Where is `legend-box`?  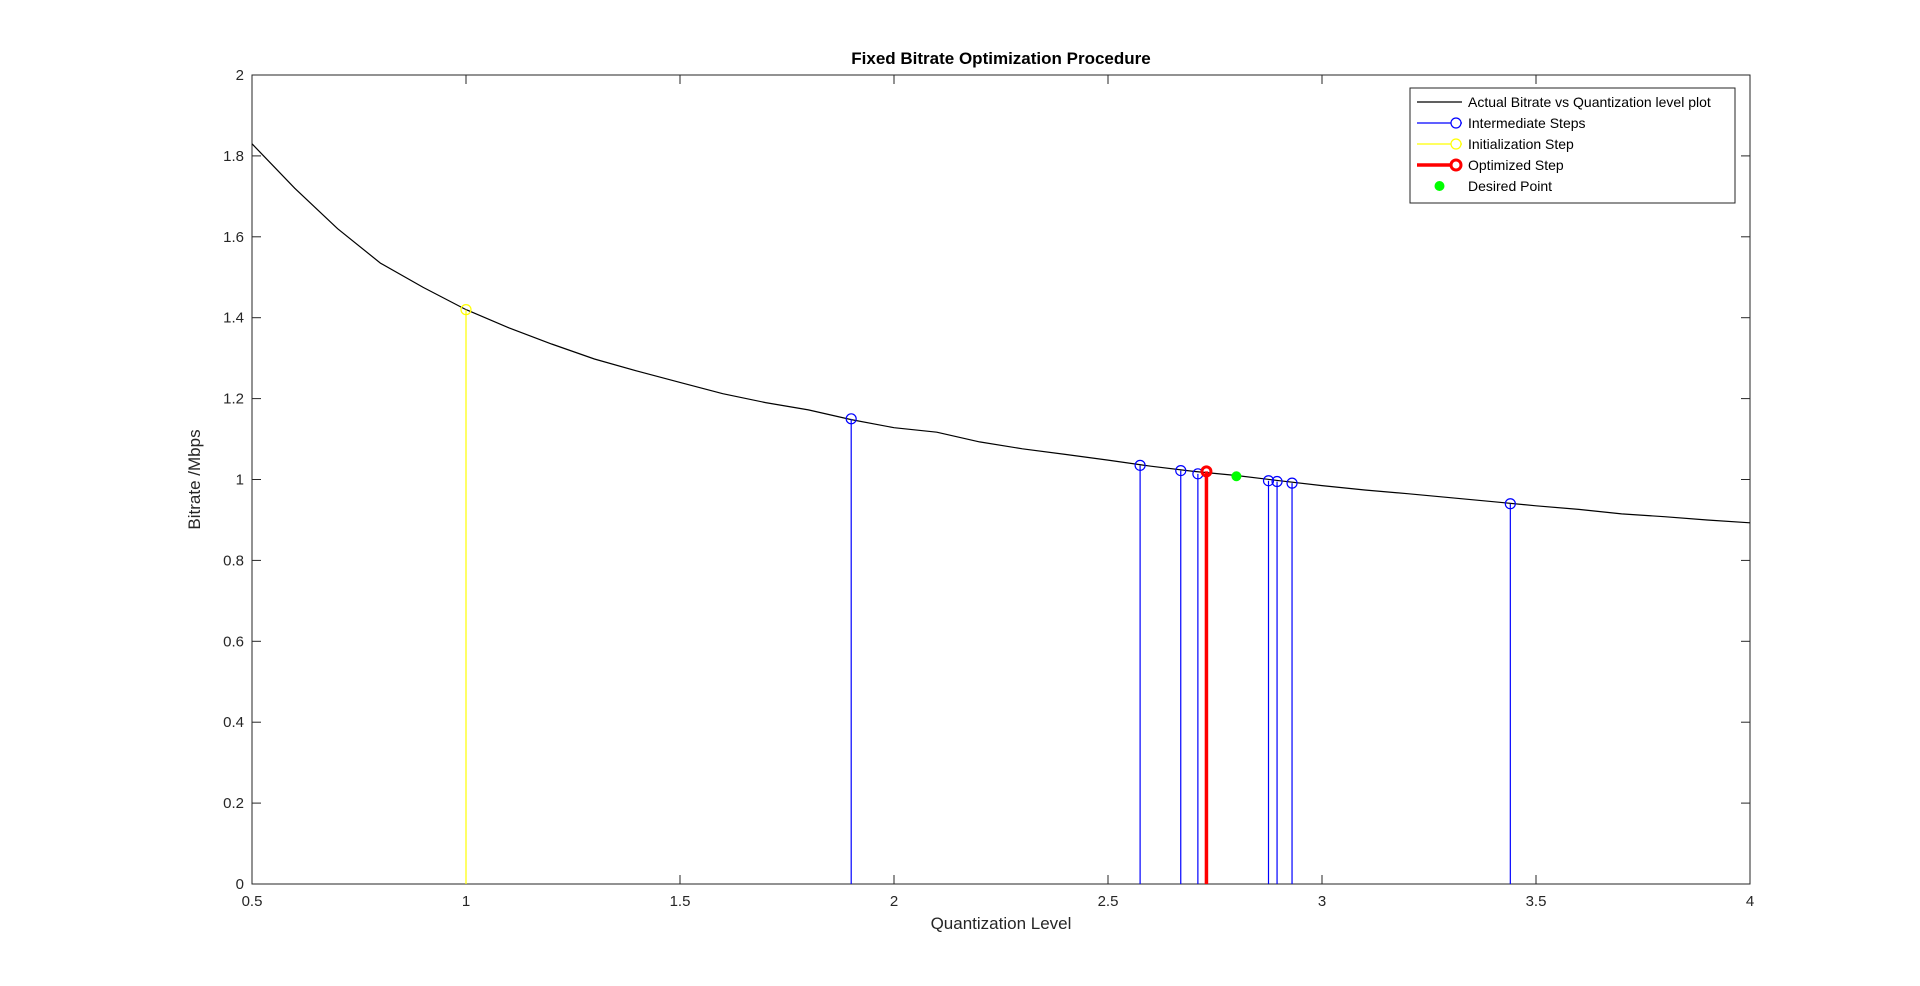
legend-box is located at coordinates (1572, 145).